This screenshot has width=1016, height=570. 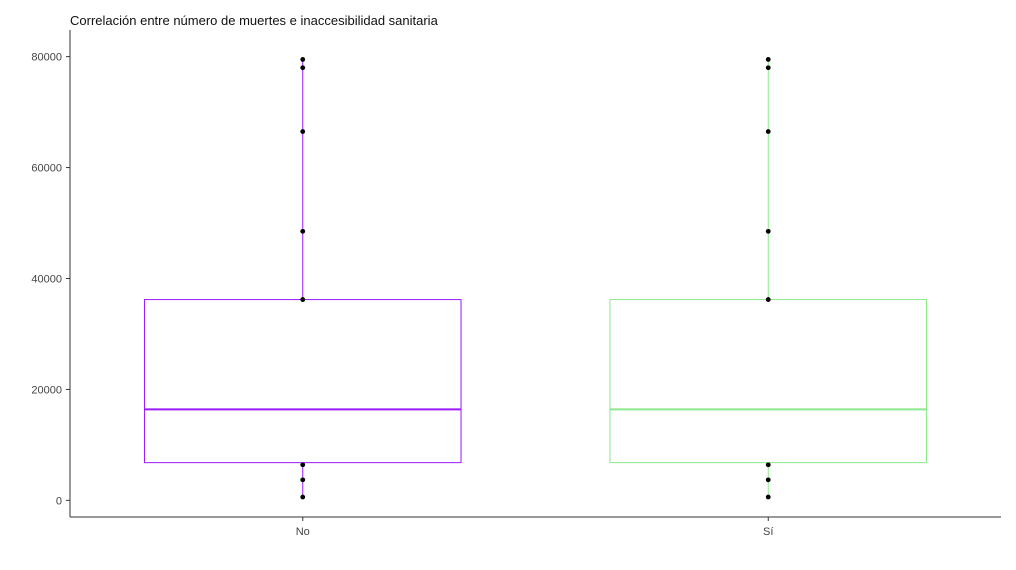 What do you see at coordinates (46, 58) in the screenshot?
I see `y-tick-label: 80000` at bounding box center [46, 58].